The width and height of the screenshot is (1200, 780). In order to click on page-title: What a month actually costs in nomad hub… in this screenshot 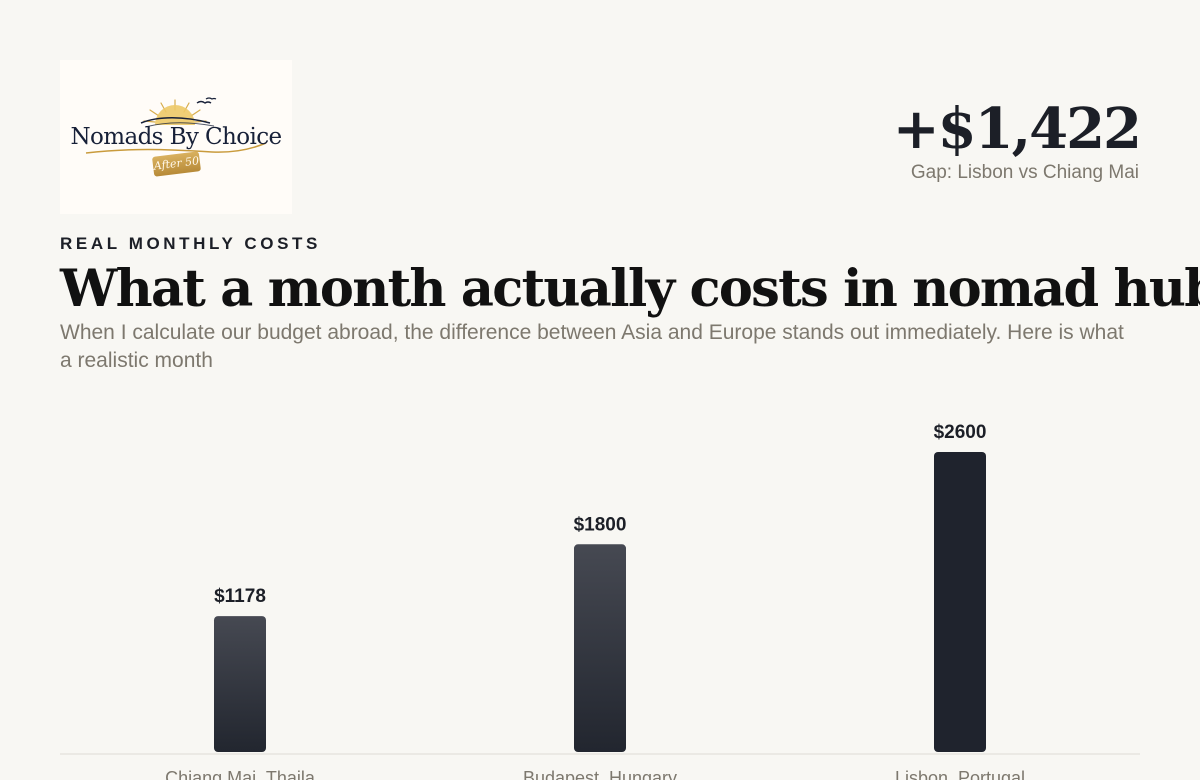, I will do `click(630, 289)`.